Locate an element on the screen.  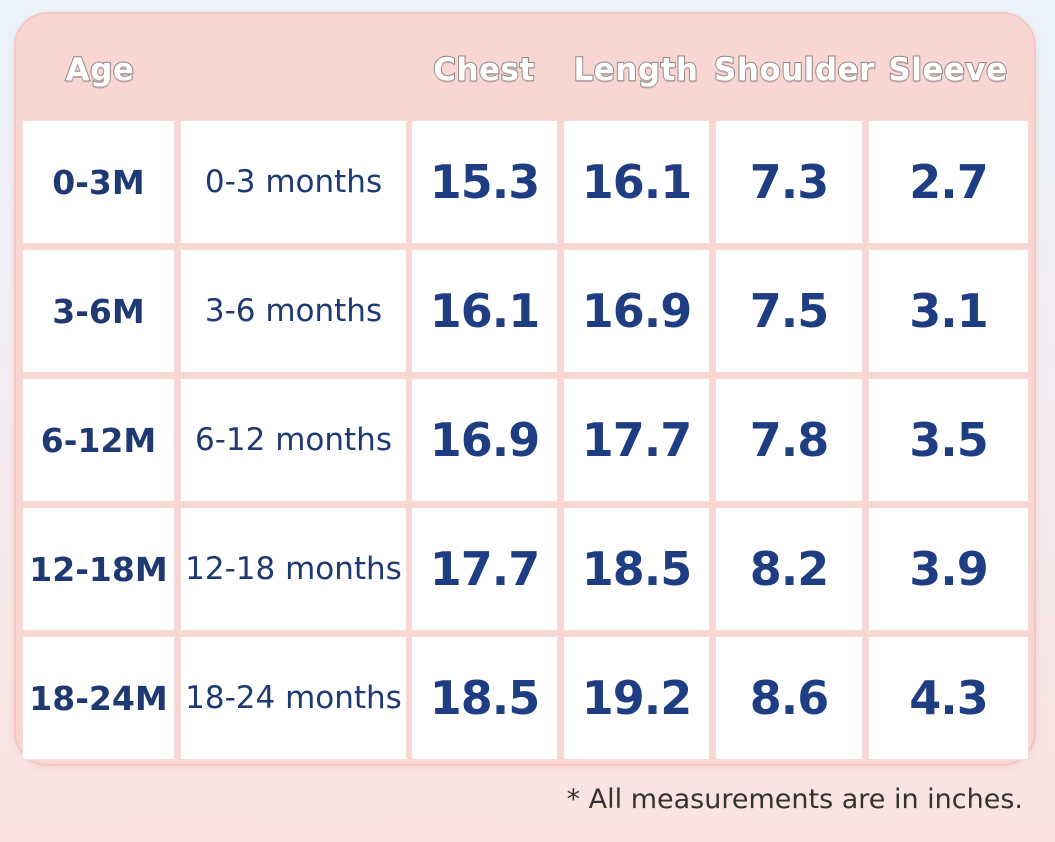
length-cell: 16.9 is located at coordinates (636, 311).